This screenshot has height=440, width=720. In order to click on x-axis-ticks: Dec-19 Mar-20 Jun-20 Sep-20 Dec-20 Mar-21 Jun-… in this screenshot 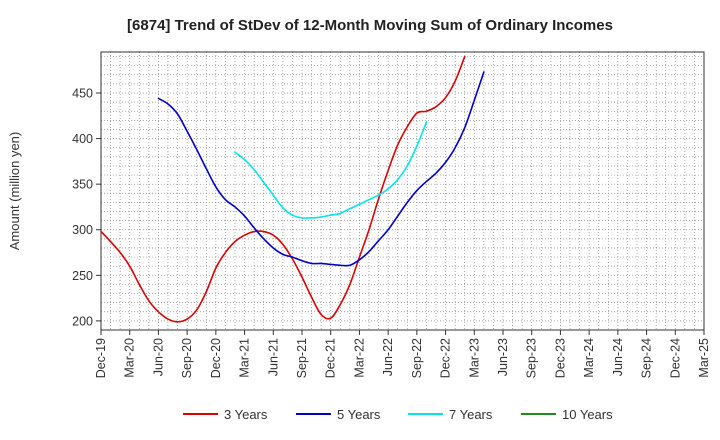, I will do `click(402, 354)`.